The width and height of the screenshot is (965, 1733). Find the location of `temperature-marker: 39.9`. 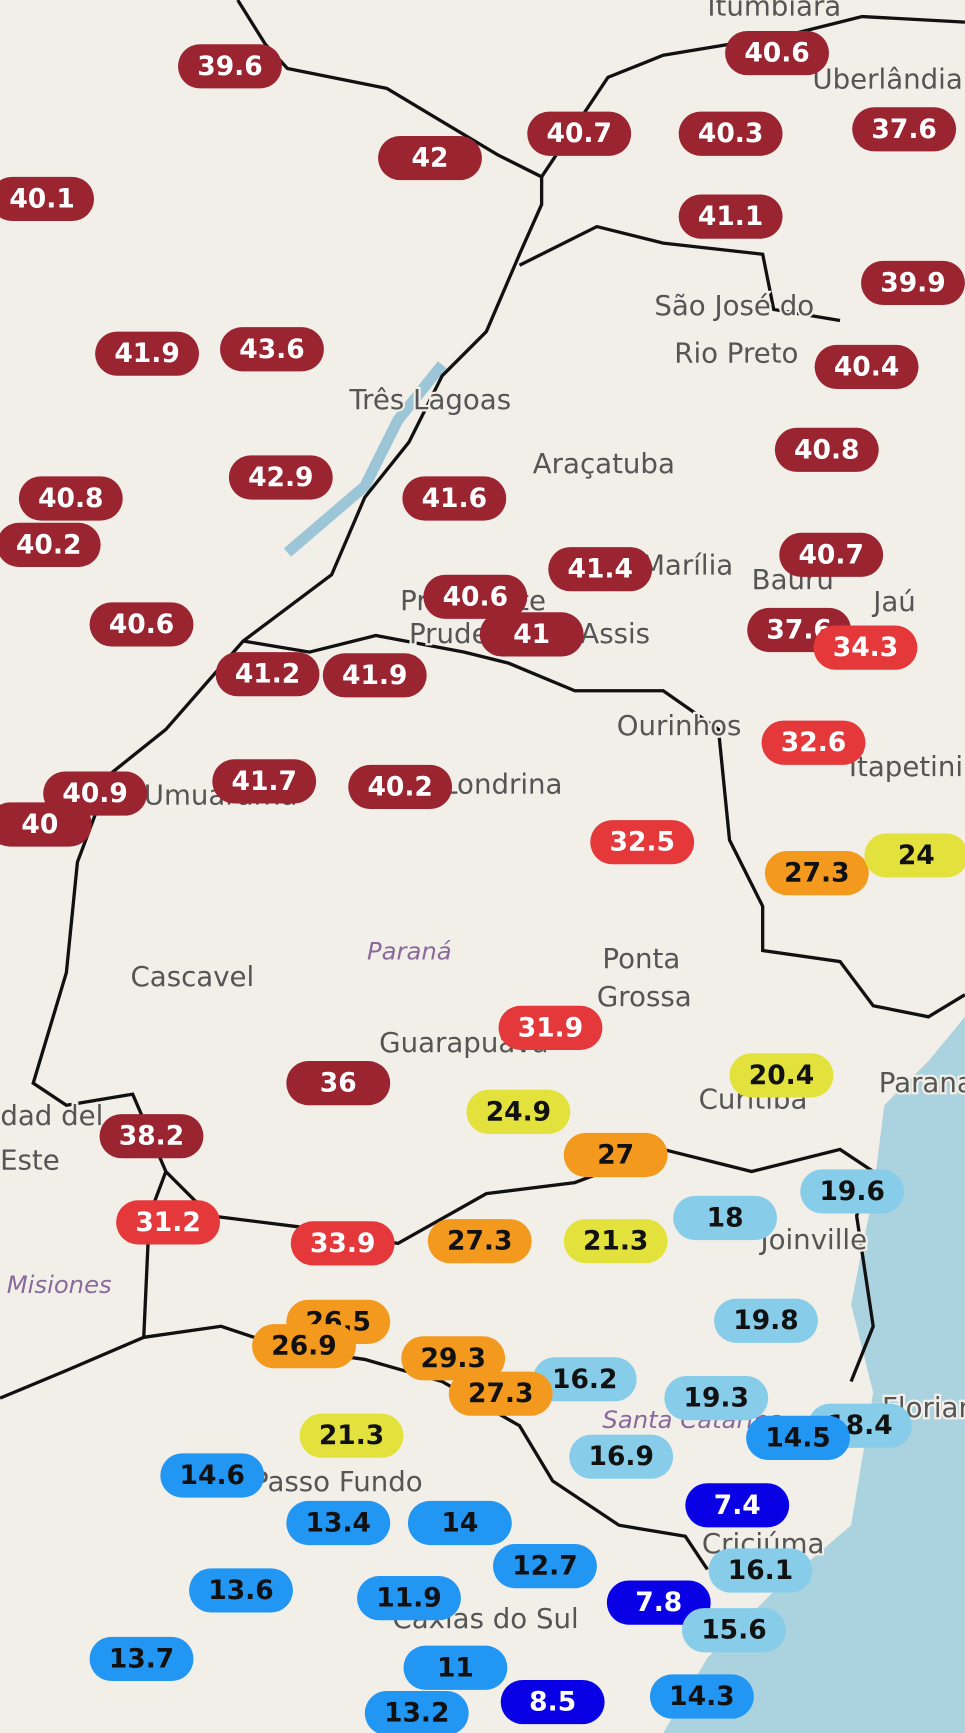

temperature-marker: 39.9 is located at coordinates (913, 283).